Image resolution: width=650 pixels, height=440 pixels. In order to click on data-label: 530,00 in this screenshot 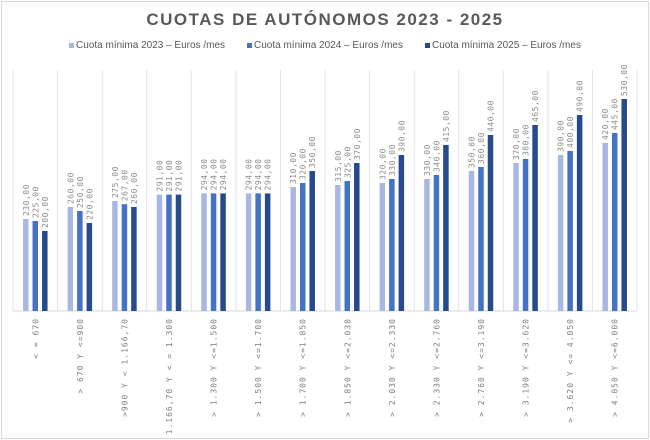, I will do `click(624, 80)`.